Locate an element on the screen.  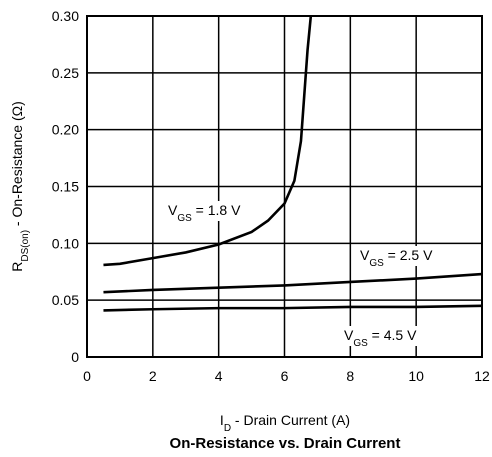
y-tick-label: 0.20 is located at coordinates (65, 130).